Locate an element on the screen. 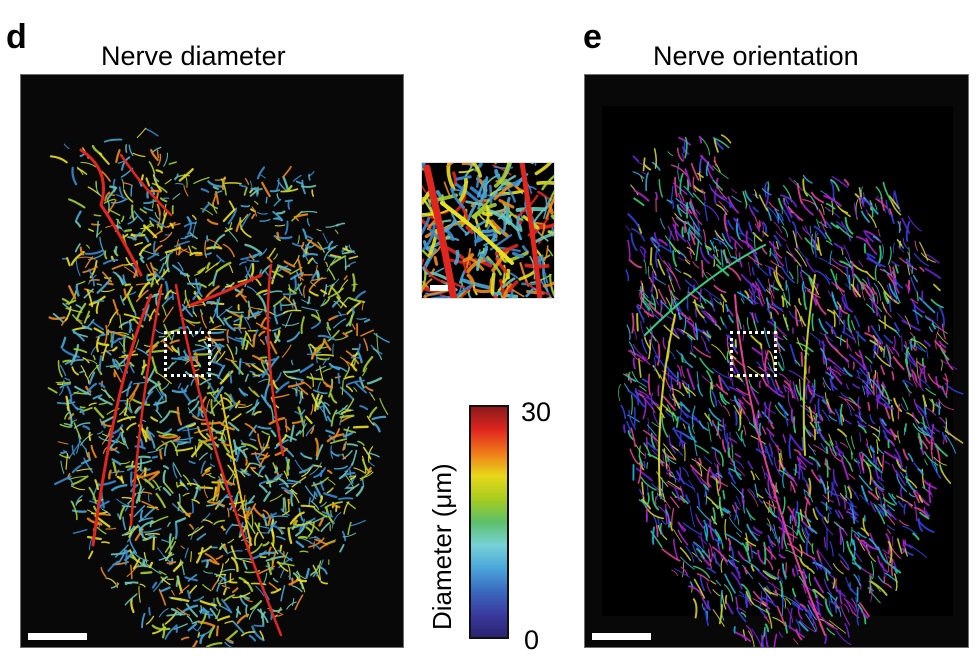 This screenshot has height=661, width=980. panel-title-e: Nerve orientation is located at coordinates (756, 56).